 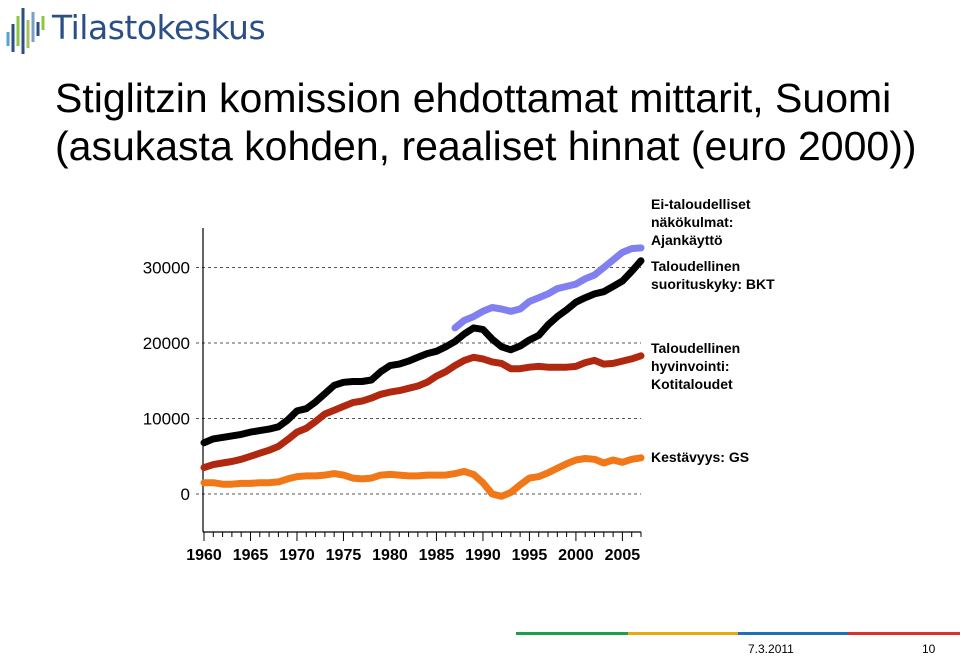 I want to click on footer-bar-blue, so click(x=793, y=633).